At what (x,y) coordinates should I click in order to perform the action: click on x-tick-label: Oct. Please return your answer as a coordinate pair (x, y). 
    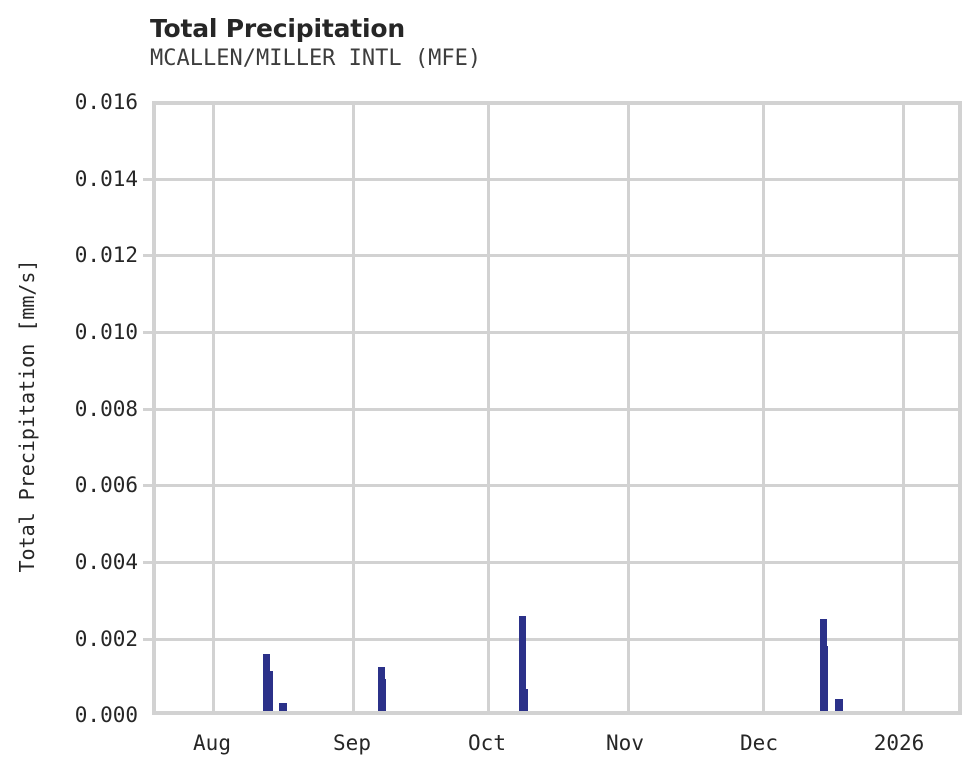
    Looking at the image, I should click on (487, 743).